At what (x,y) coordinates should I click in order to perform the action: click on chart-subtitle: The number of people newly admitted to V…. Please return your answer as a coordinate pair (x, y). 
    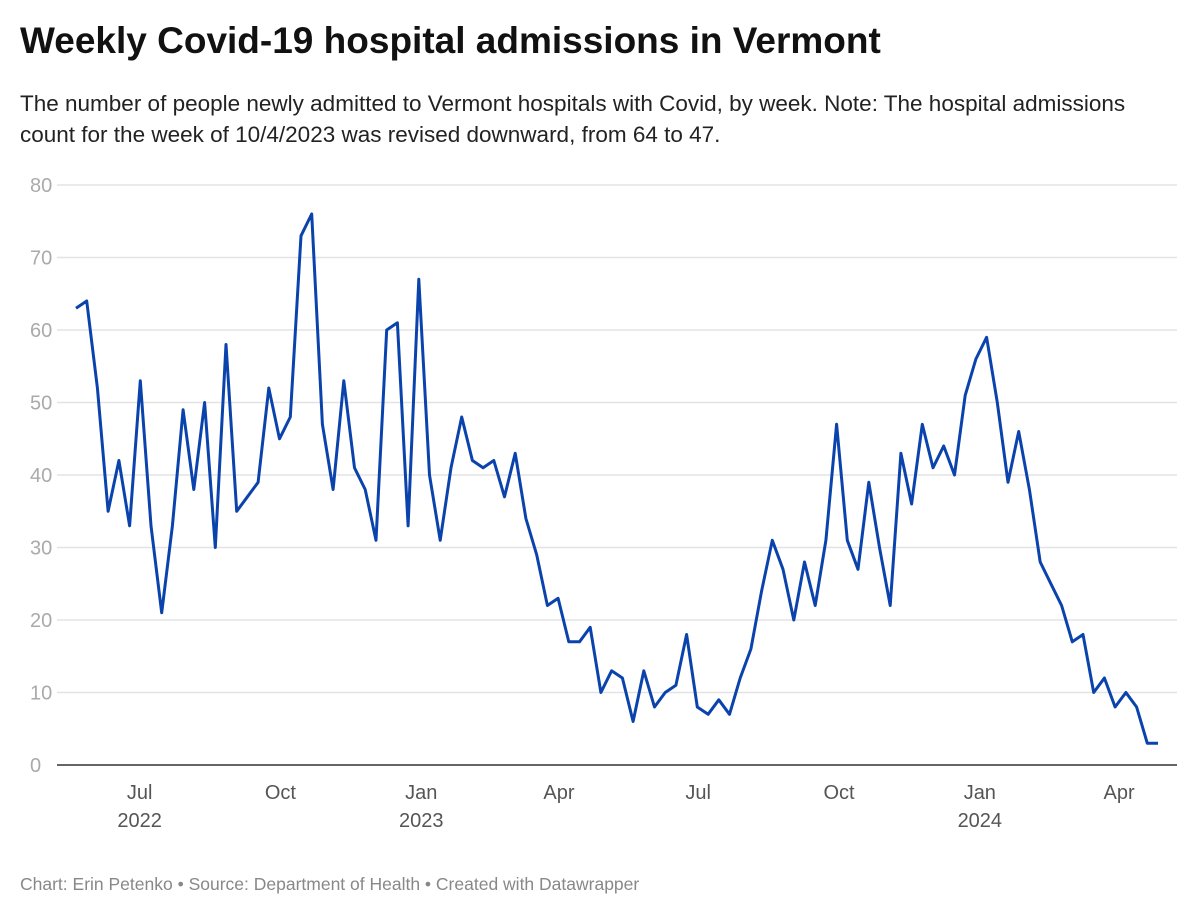
    Looking at the image, I should click on (573, 119).